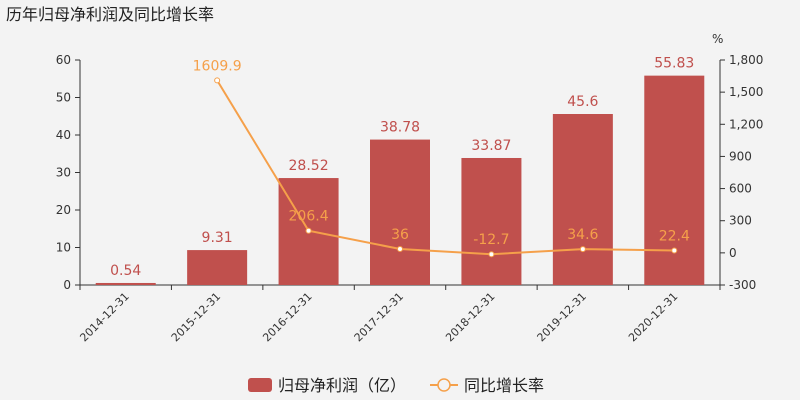 Image resolution: width=800 pixels, height=400 pixels. What do you see at coordinates (746, 60) in the screenshot?
I see `y2-tick-label: 1,800` at bounding box center [746, 60].